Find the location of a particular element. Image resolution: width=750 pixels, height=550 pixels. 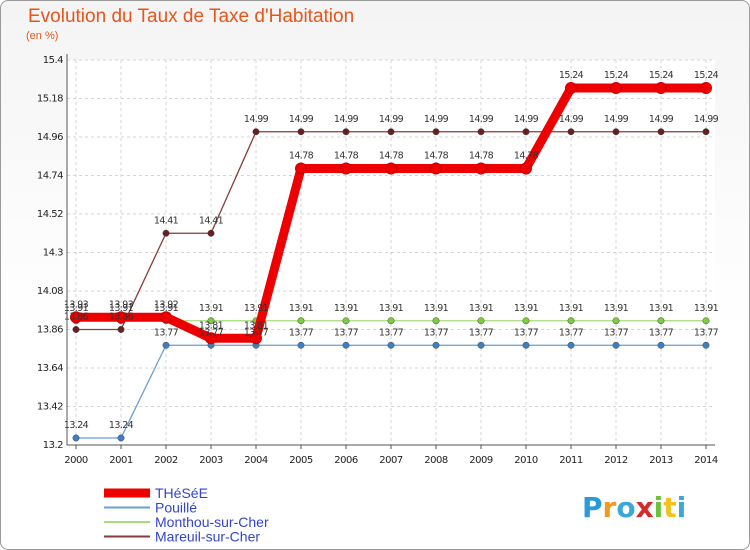

x-tick-label: 2000 is located at coordinates (76, 460).